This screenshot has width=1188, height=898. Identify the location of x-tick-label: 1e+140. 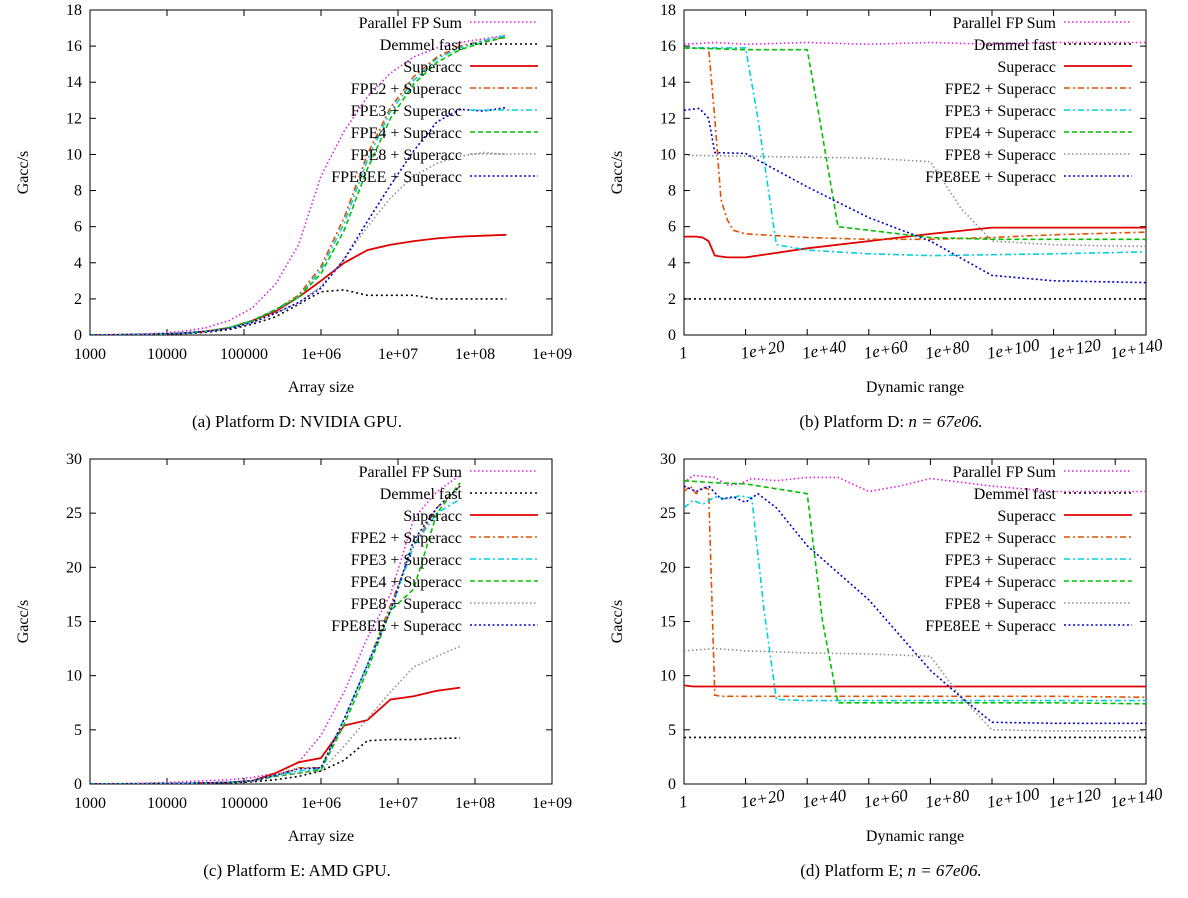
(1137, 349).